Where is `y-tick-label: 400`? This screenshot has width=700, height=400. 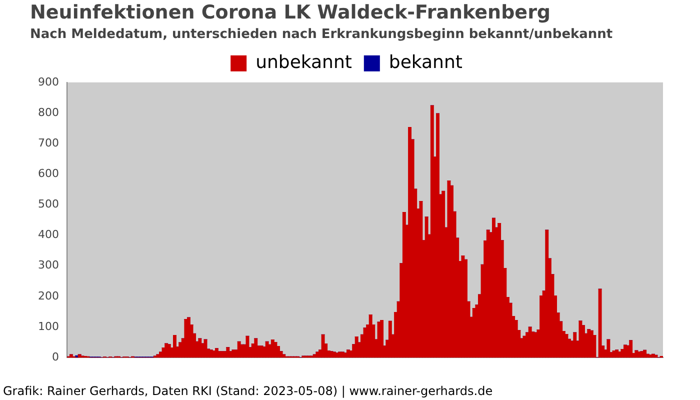 y-tick-label: 400 is located at coordinates (48, 235).